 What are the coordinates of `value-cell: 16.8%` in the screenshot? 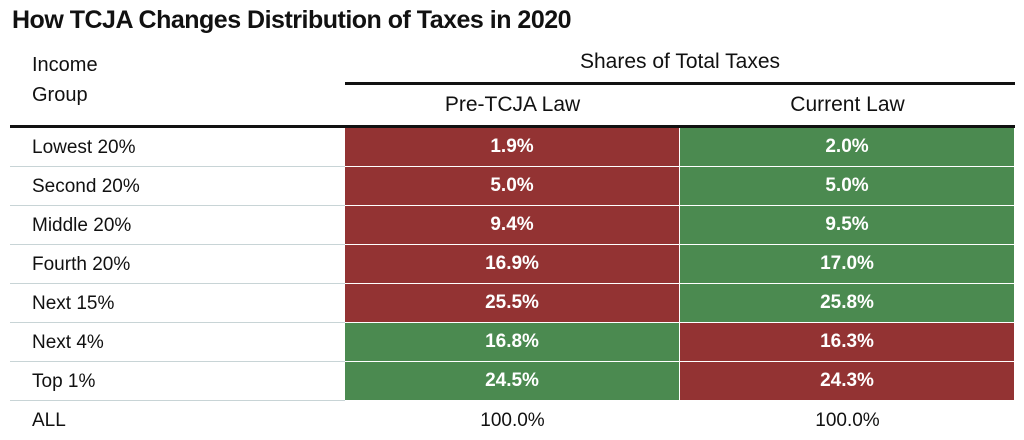 It's located at (512, 342).